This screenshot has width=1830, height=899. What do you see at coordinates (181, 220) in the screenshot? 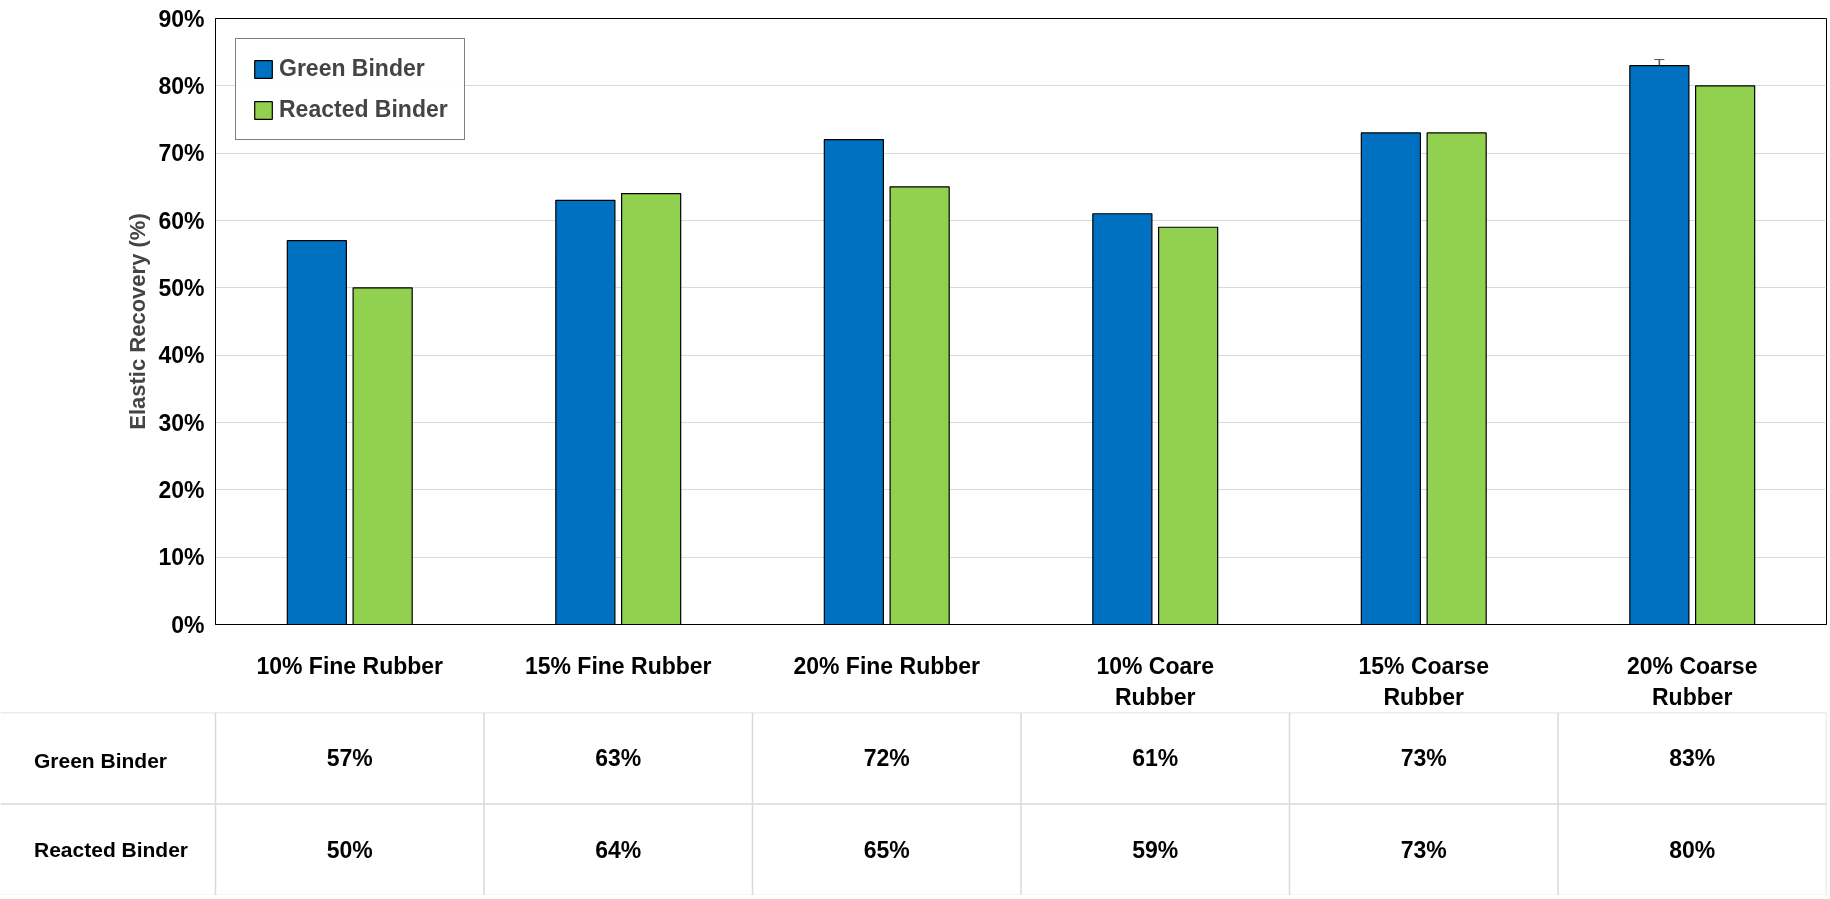
I see `y-tick-label: 60%` at bounding box center [181, 220].